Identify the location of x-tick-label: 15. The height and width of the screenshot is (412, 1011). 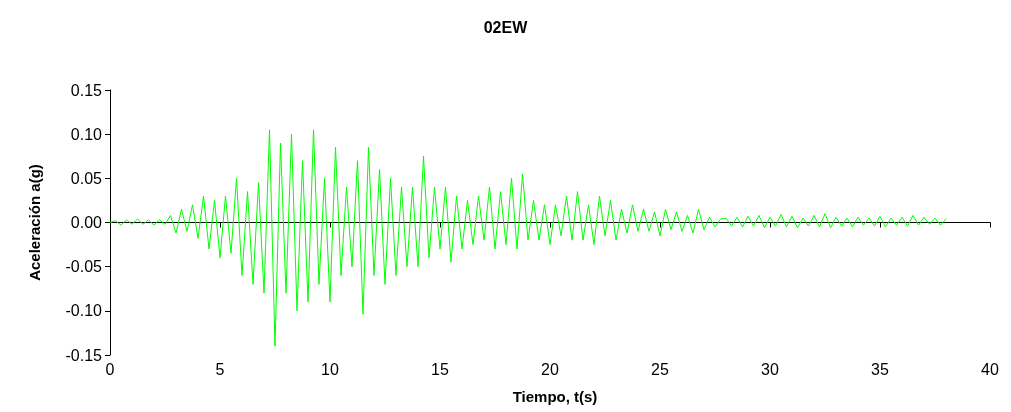
(440, 369).